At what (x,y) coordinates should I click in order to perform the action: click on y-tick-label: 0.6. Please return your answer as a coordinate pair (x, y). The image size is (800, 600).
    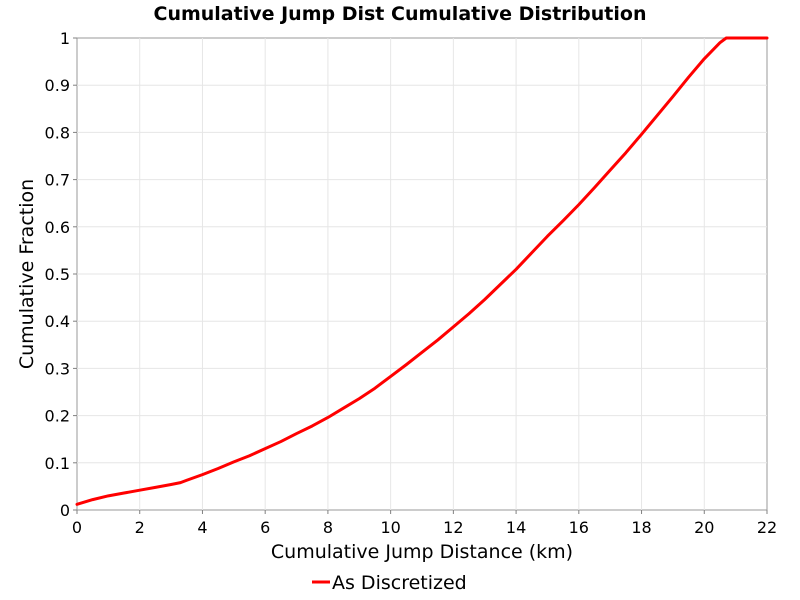
    Looking at the image, I should click on (57, 227).